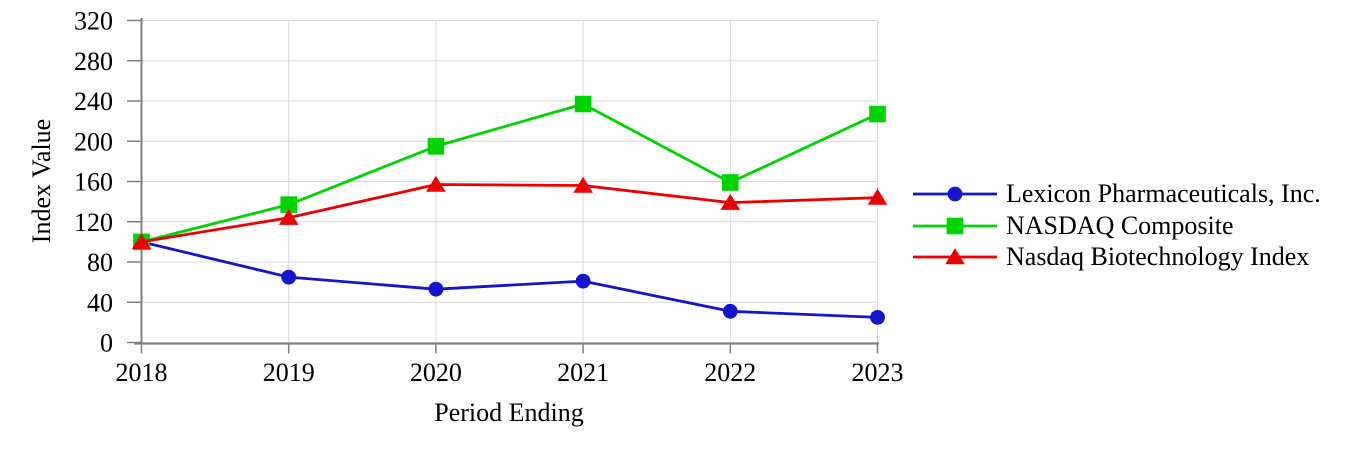 The height and width of the screenshot is (452, 1364). What do you see at coordinates (93, 182) in the screenshot?
I see `y-tick-label: 160` at bounding box center [93, 182].